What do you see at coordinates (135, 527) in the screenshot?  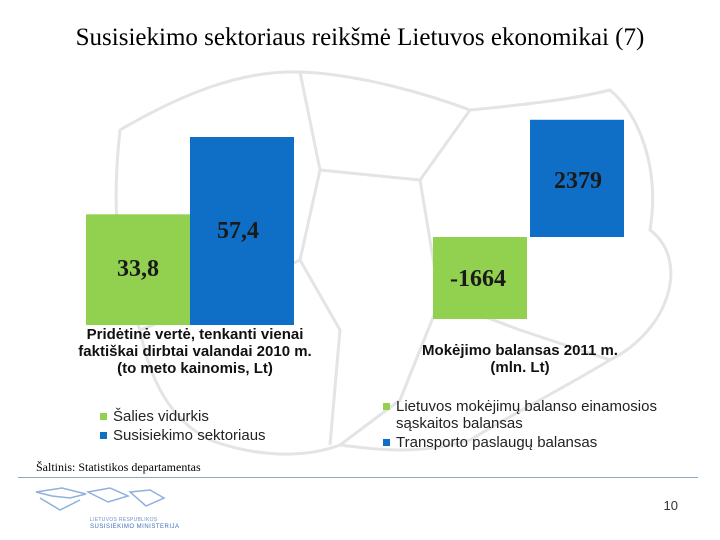 I see `logo-text: SUSISIEKIMO MINISTERIJA` at bounding box center [135, 527].